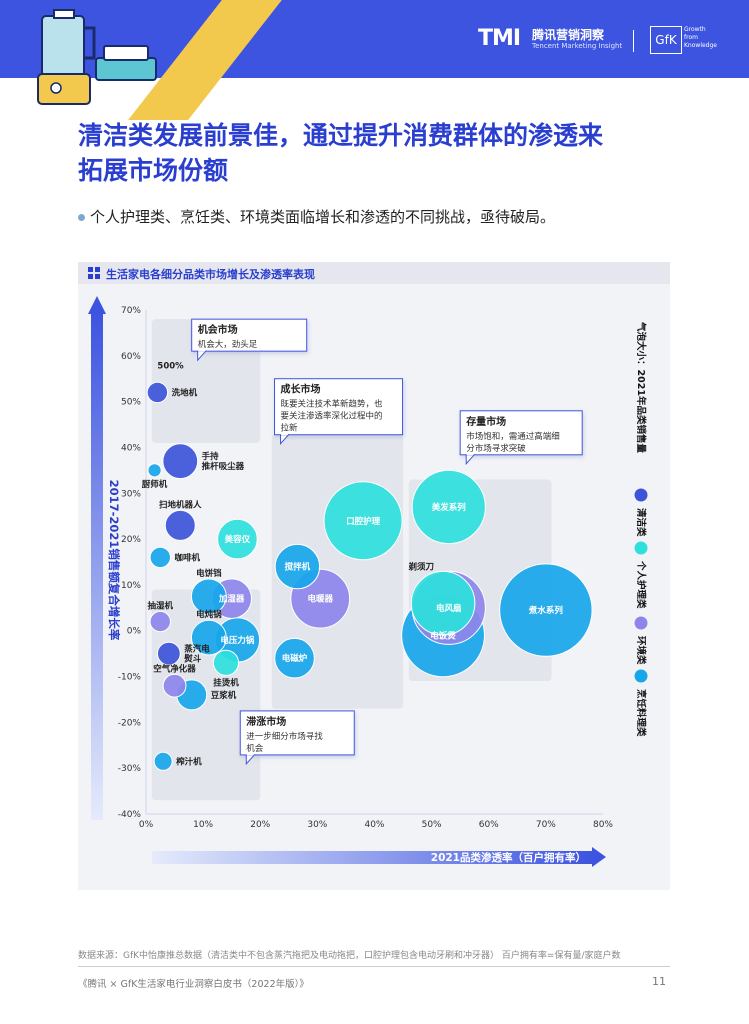  I want to click on y-axis-arrowhead-icon, so click(97, 305).